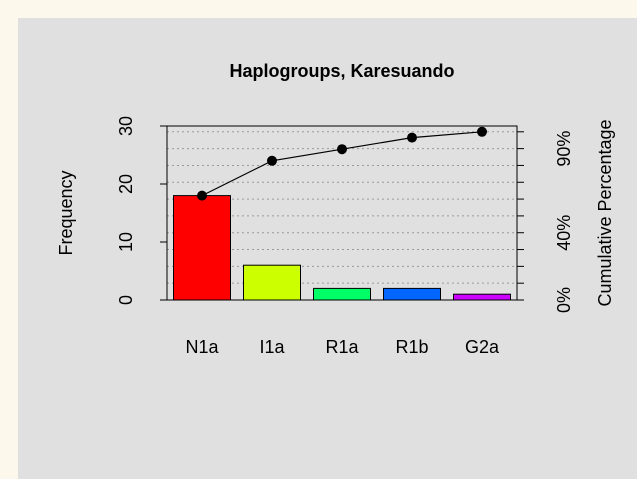 The width and height of the screenshot is (637, 479). Describe the element at coordinates (605, 212) in the screenshot. I see `y2-axis-label: Cumulative Percentage` at that location.